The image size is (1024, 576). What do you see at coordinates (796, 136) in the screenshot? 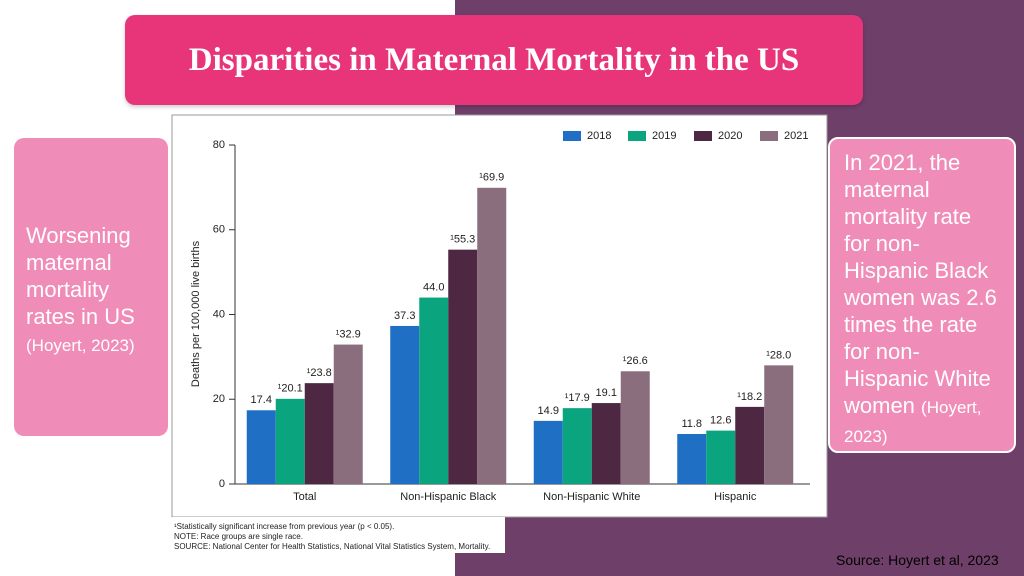
I see `legend-label: 2021` at bounding box center [796, 136].